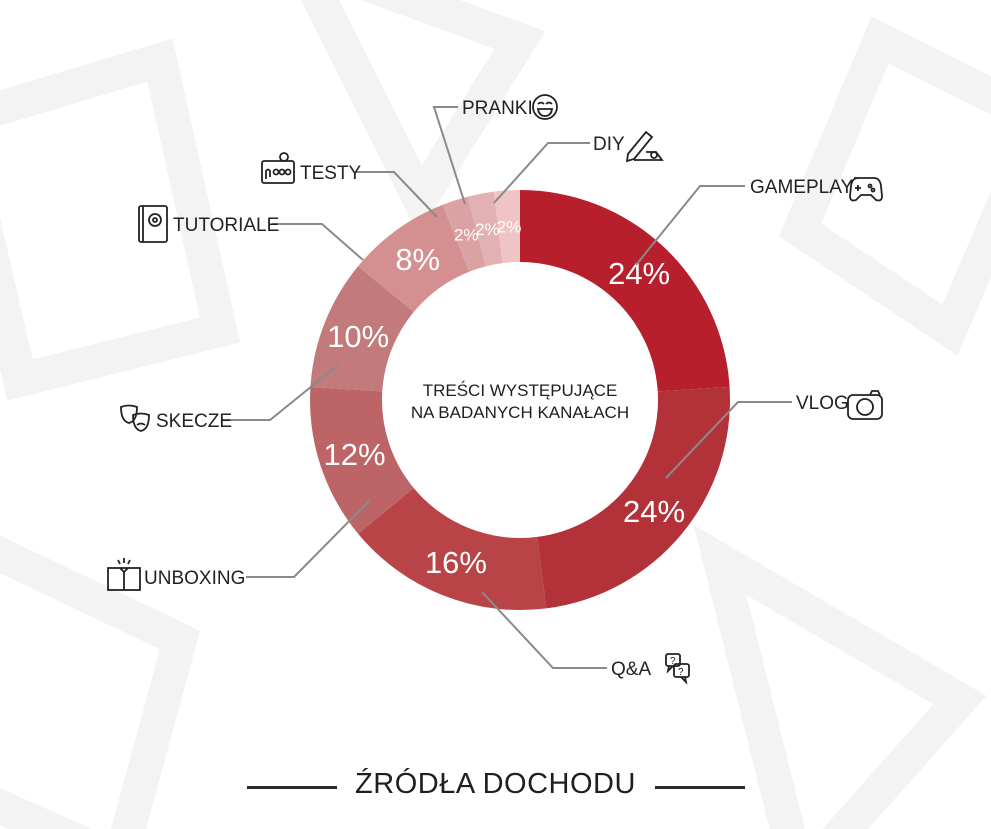 The image size is (991, 829). What do you see at coordinates (866, 189) in the screenshot?
I see `gamepad-icon` at bounding box center [866, 189].